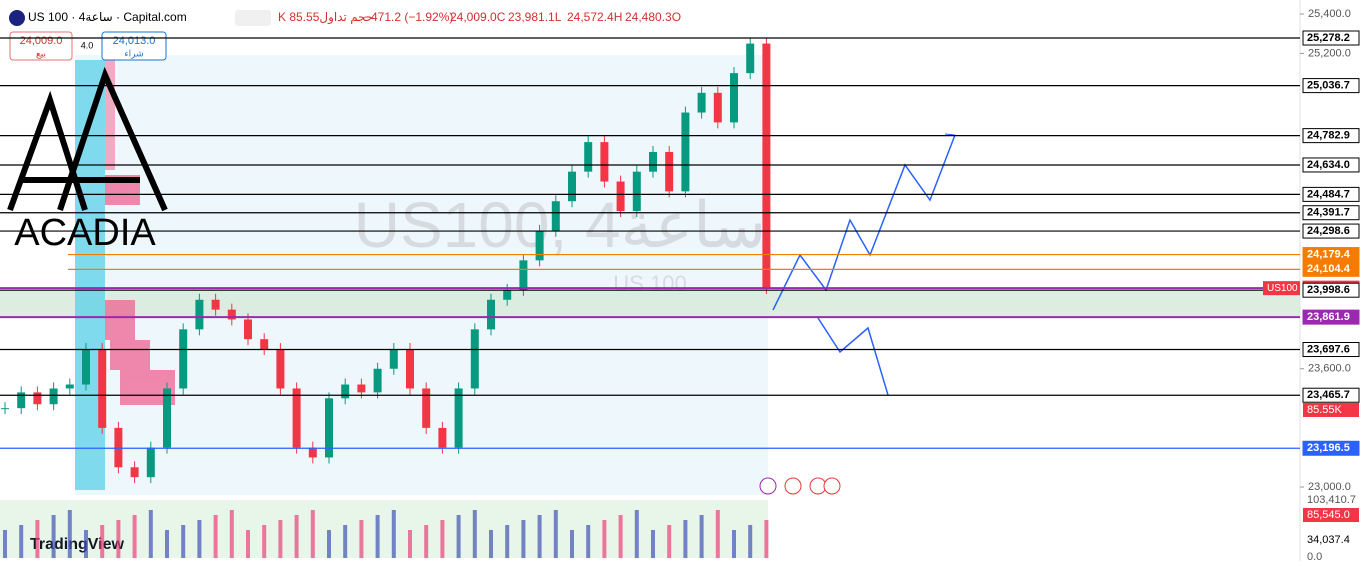 The width and height of the screenshot is (1365, 566). What do you see at coordinates (134, 46) in the screenshot?
I see `buy-button` at bounding box center [134, 46].